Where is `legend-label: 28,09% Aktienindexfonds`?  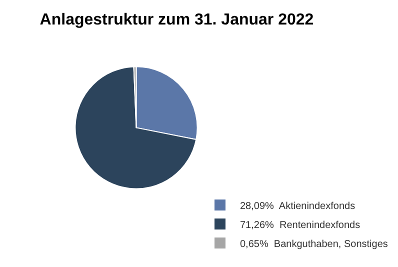 legend-label: 28,09% Aktienindexfonds is located at coordinates (298, 206).